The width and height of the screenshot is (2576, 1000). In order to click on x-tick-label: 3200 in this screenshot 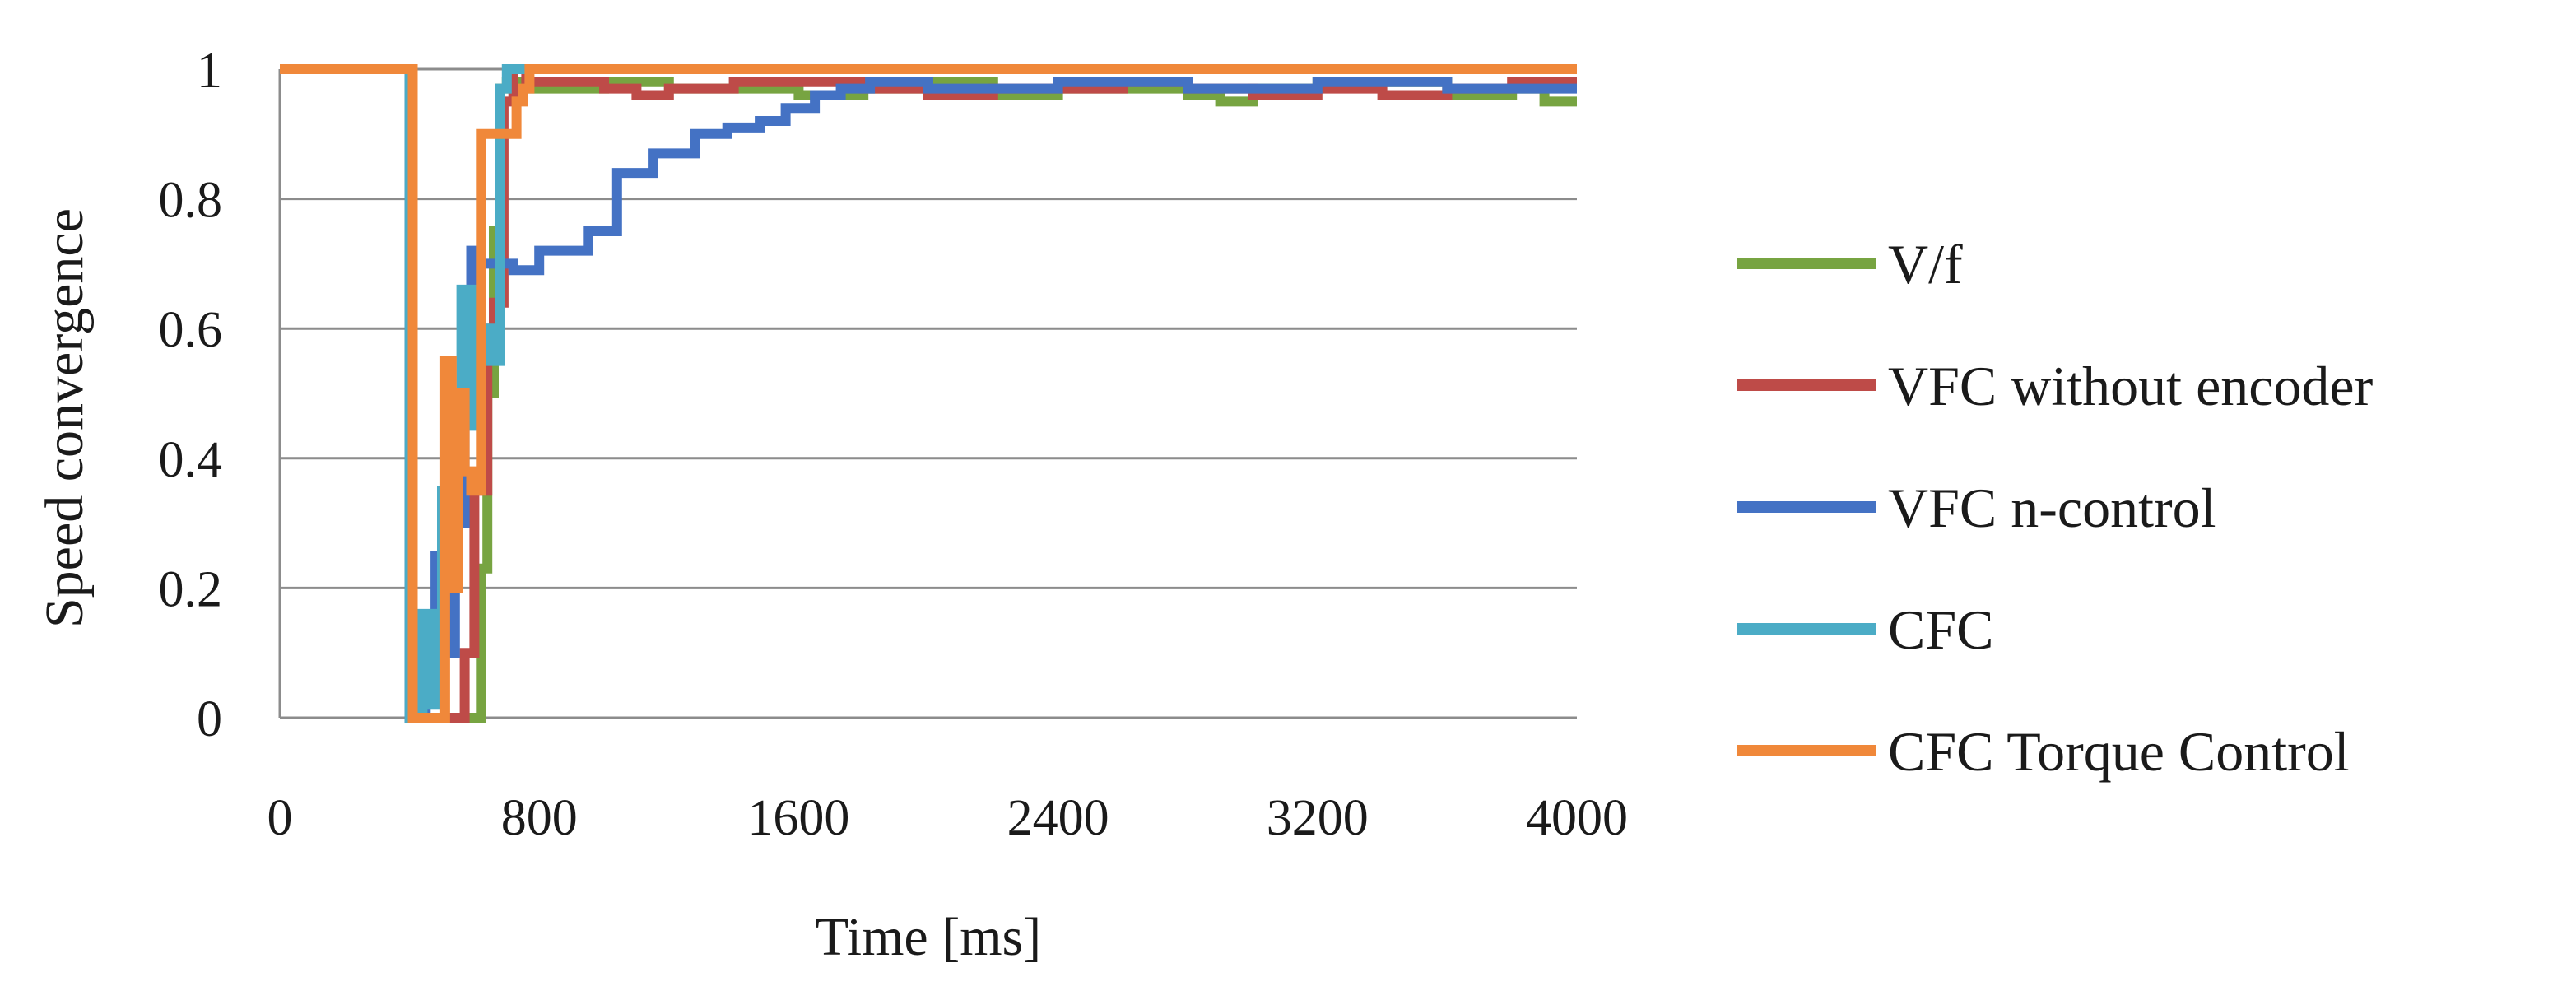, I will do `click(1318, 818)`.